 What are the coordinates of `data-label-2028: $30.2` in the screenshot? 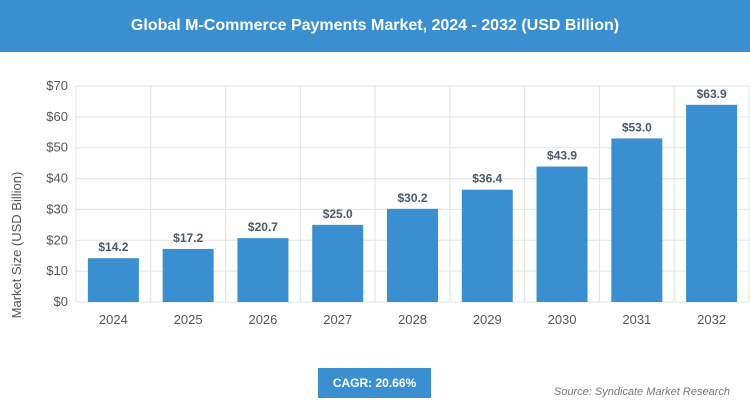 It's located at (412, 198).